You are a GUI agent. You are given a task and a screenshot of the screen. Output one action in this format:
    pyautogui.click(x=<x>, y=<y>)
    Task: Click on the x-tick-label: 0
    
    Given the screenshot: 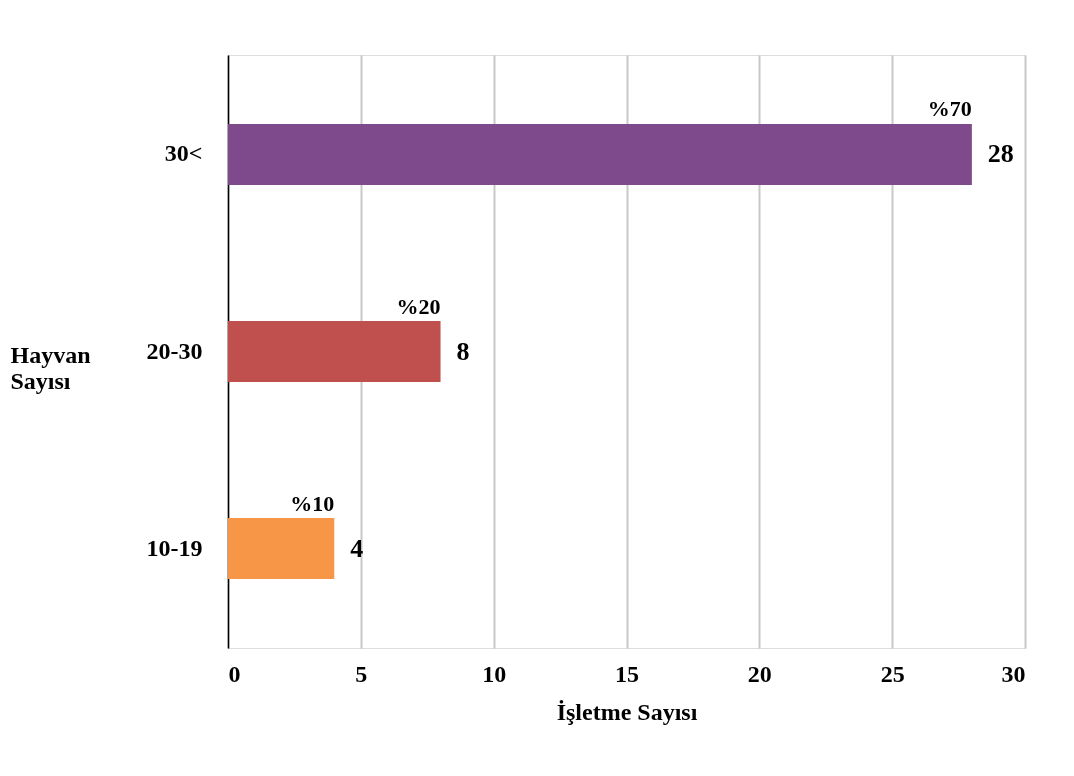 What is the action you would take?
    pyautogui.click(x=234, y=673)
    